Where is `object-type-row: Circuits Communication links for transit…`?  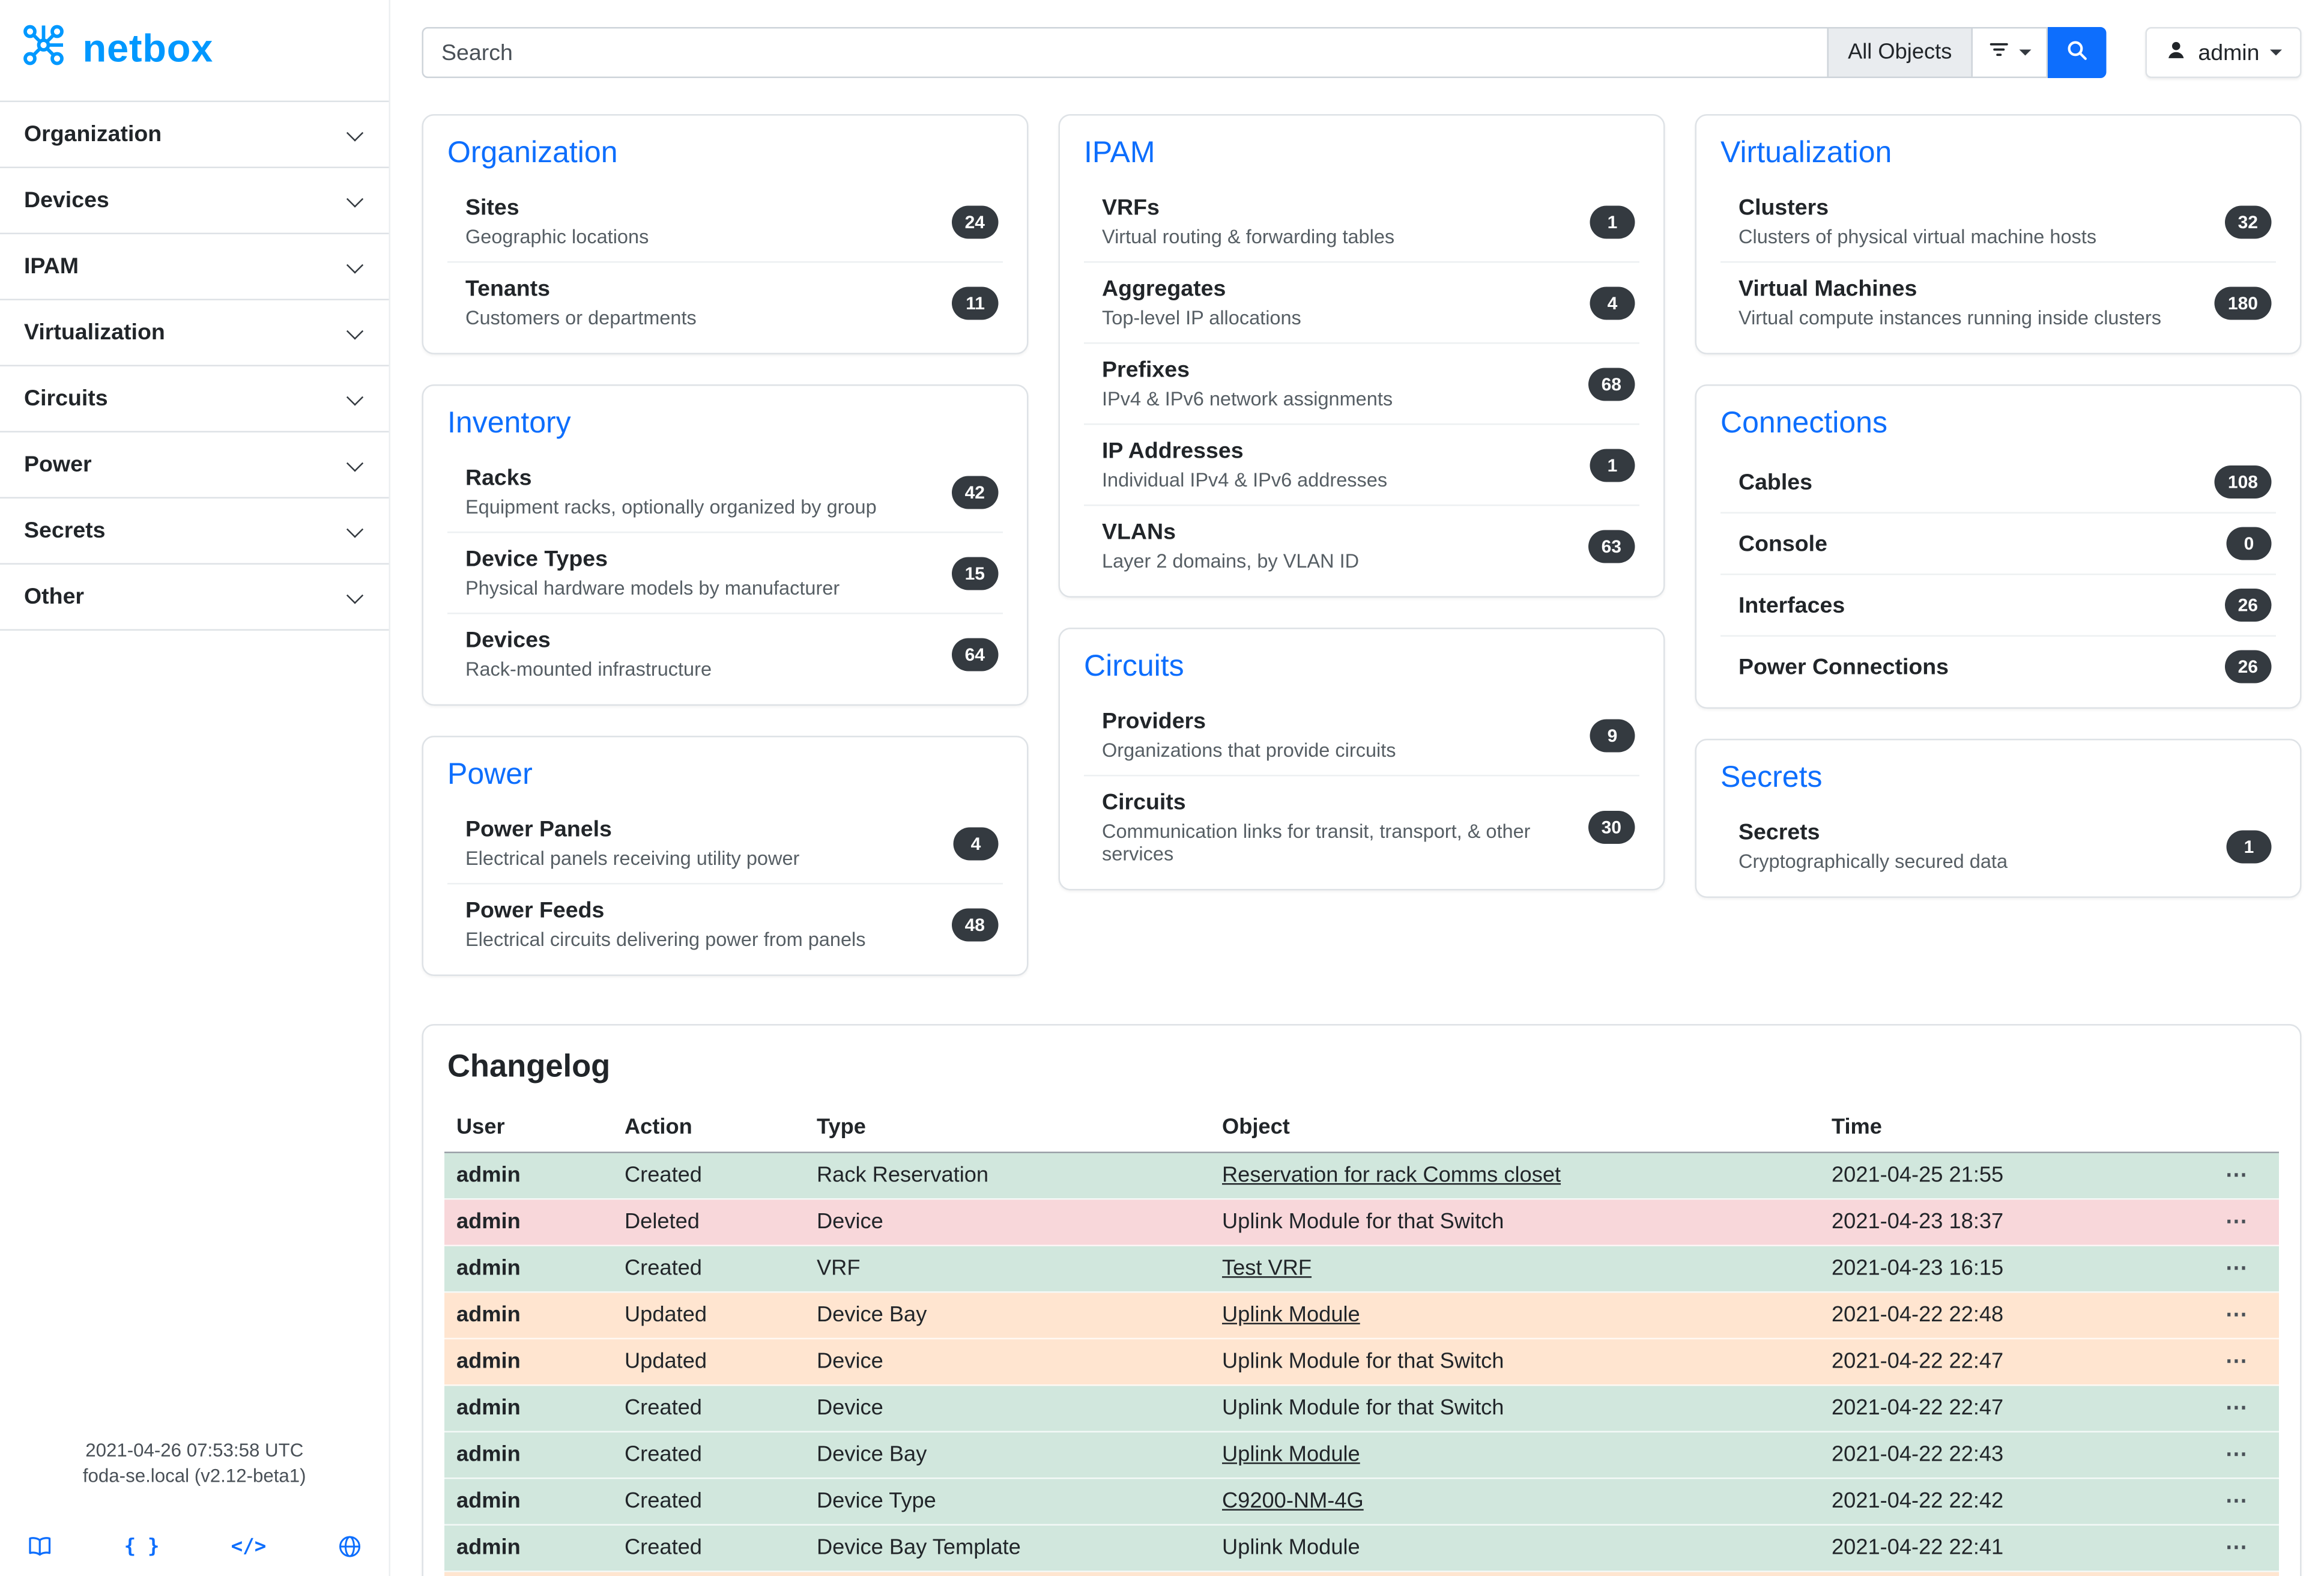 object-type-row: Circuits Communication links for transit… is located at coordinates (1361, 827).